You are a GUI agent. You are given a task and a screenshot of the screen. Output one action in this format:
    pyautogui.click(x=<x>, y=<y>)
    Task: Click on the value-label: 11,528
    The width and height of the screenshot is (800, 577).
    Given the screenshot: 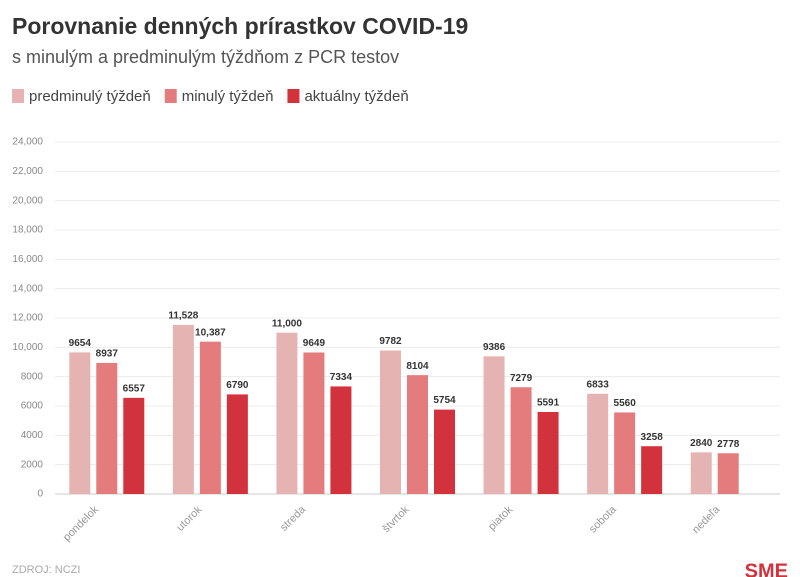 What is the action you would take?
    pyautogui.click(x=183, y=316)
    